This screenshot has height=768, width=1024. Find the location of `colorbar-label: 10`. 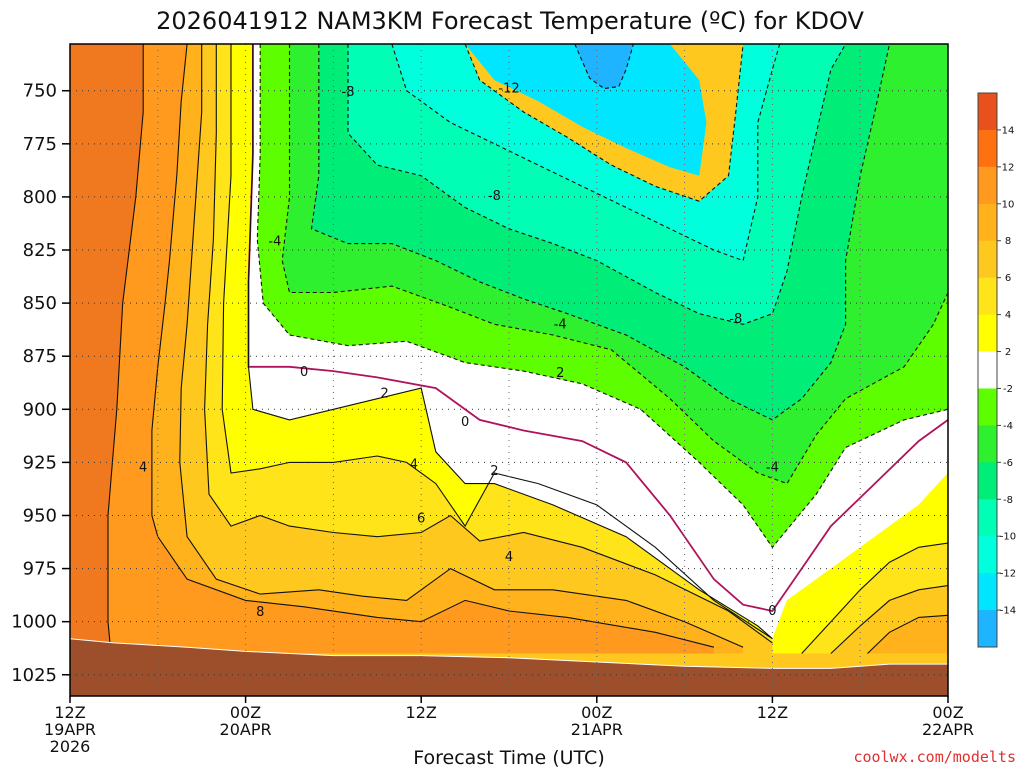

colorbar-label: 10 is located at coordinates (1008, 204).